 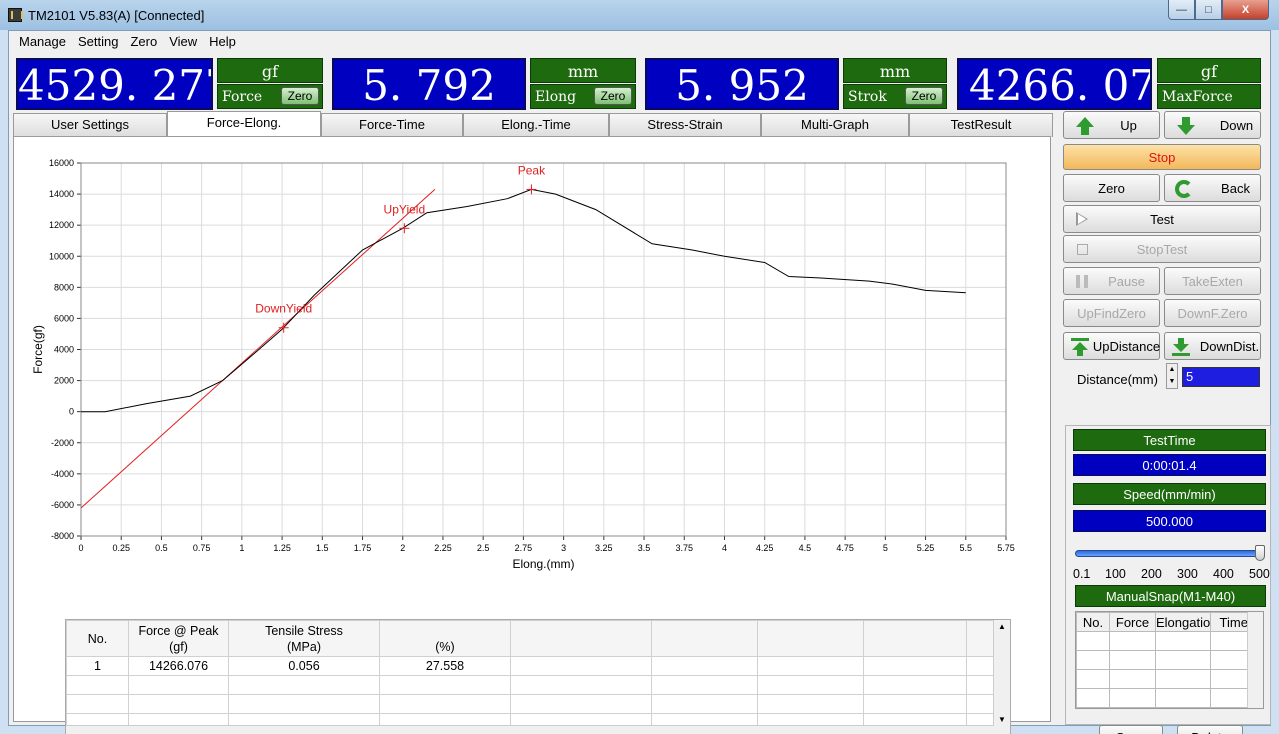 What do you see at coordinates (282, 548) in the screenshot?
I see `x-tick-label: 1.25` at bounding box center [282, 548].